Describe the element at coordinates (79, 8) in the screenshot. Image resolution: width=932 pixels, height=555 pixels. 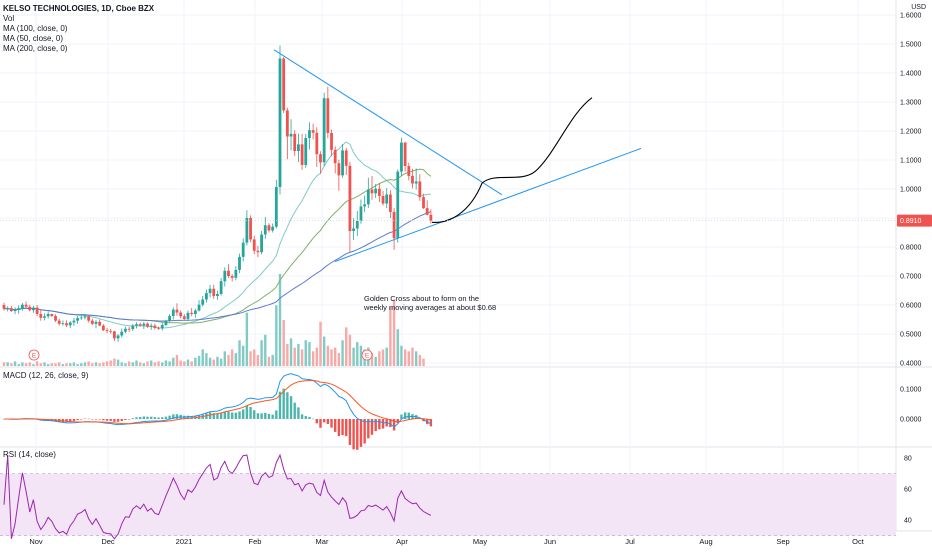
I see `symbol-line: KELSO TECHNOLOGIES, 1D, Cboe BZX` at that location.